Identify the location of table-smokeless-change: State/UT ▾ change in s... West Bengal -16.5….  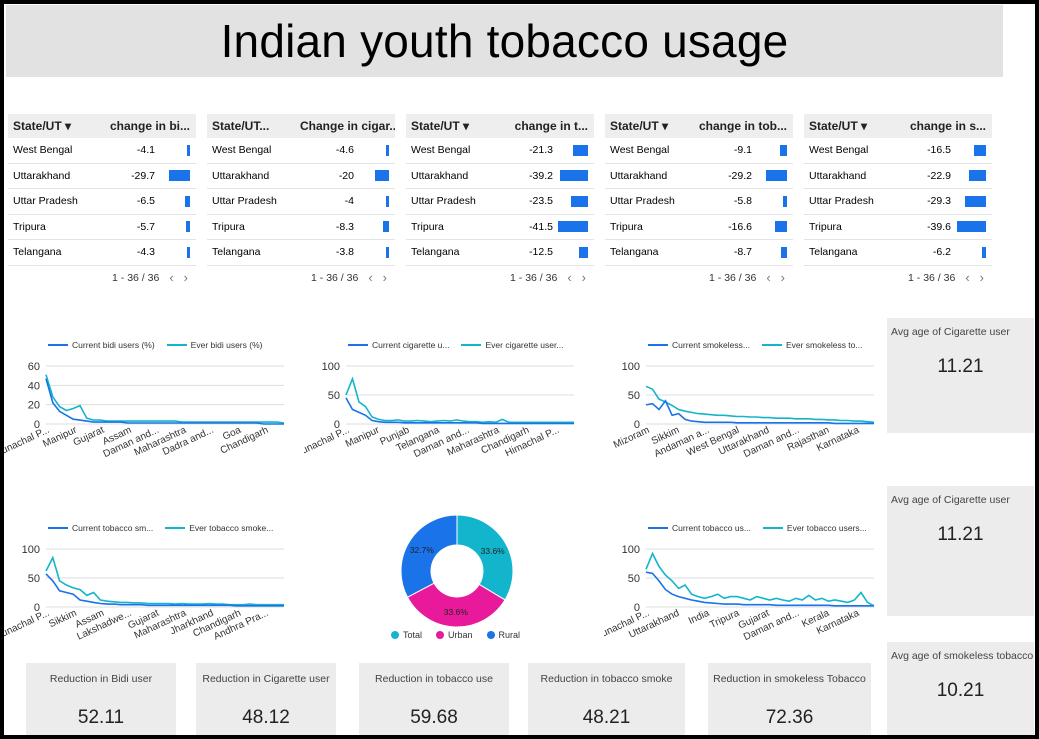
(898, 202).